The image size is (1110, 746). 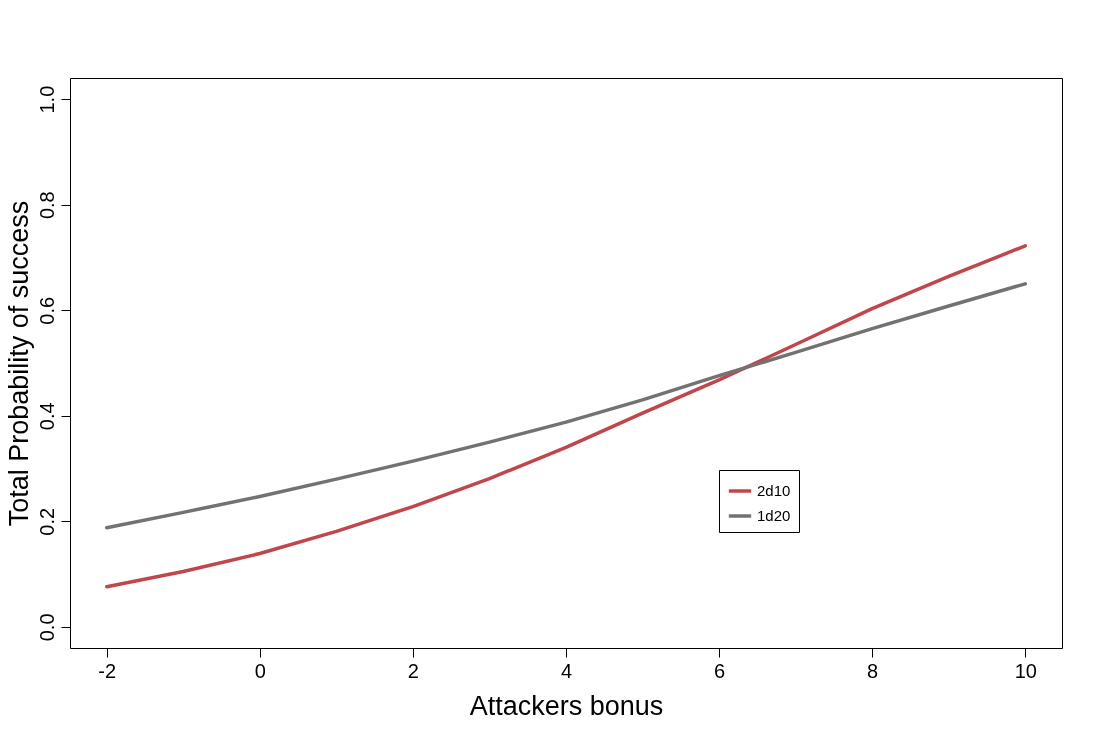 I want to click on x-axis-title: Attackers bonus, so click(x=566, y=705).